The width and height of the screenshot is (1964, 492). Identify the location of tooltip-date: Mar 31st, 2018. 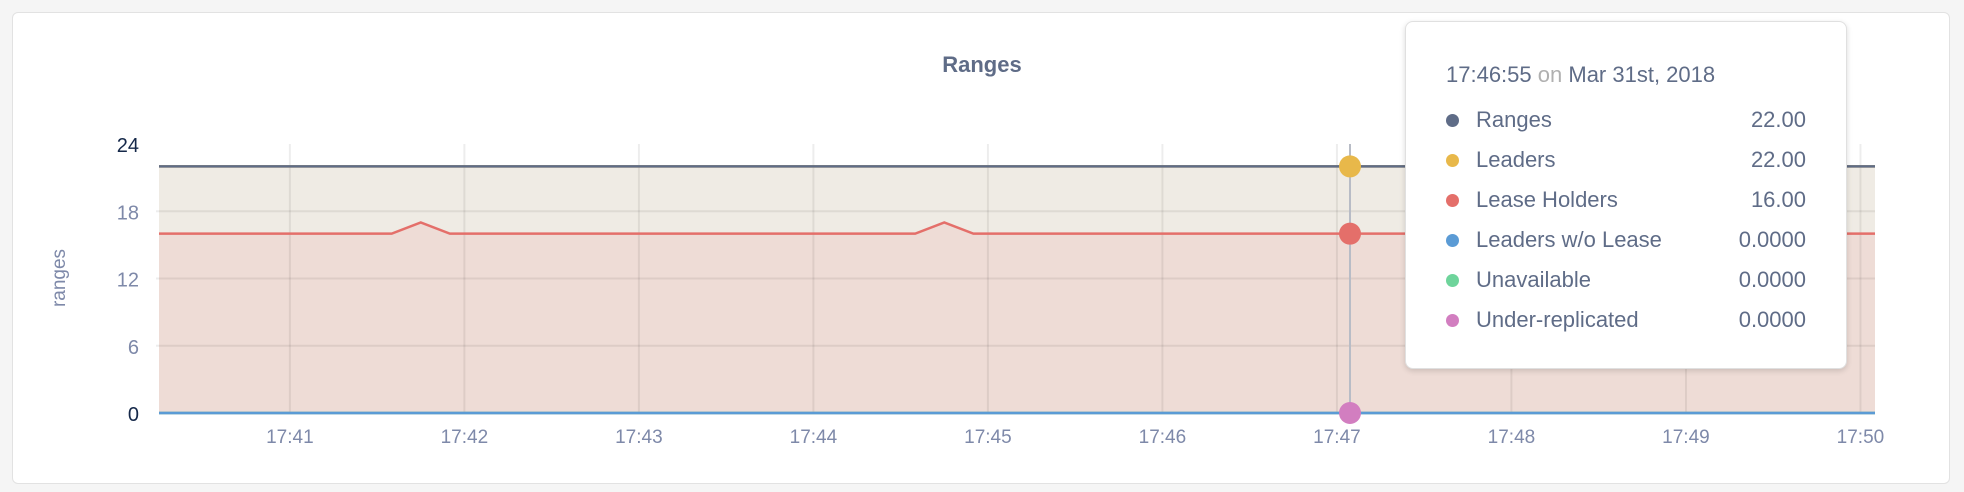
(1642, 74).